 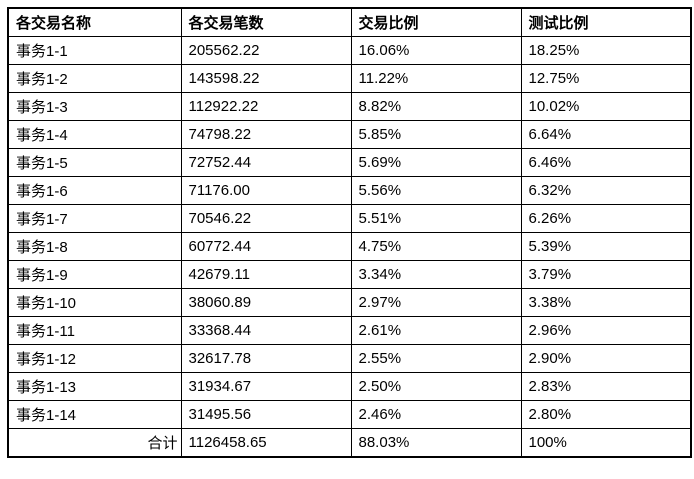 I want to click on transaction-count-cell: 32617.78, so click(x=266, y=358).